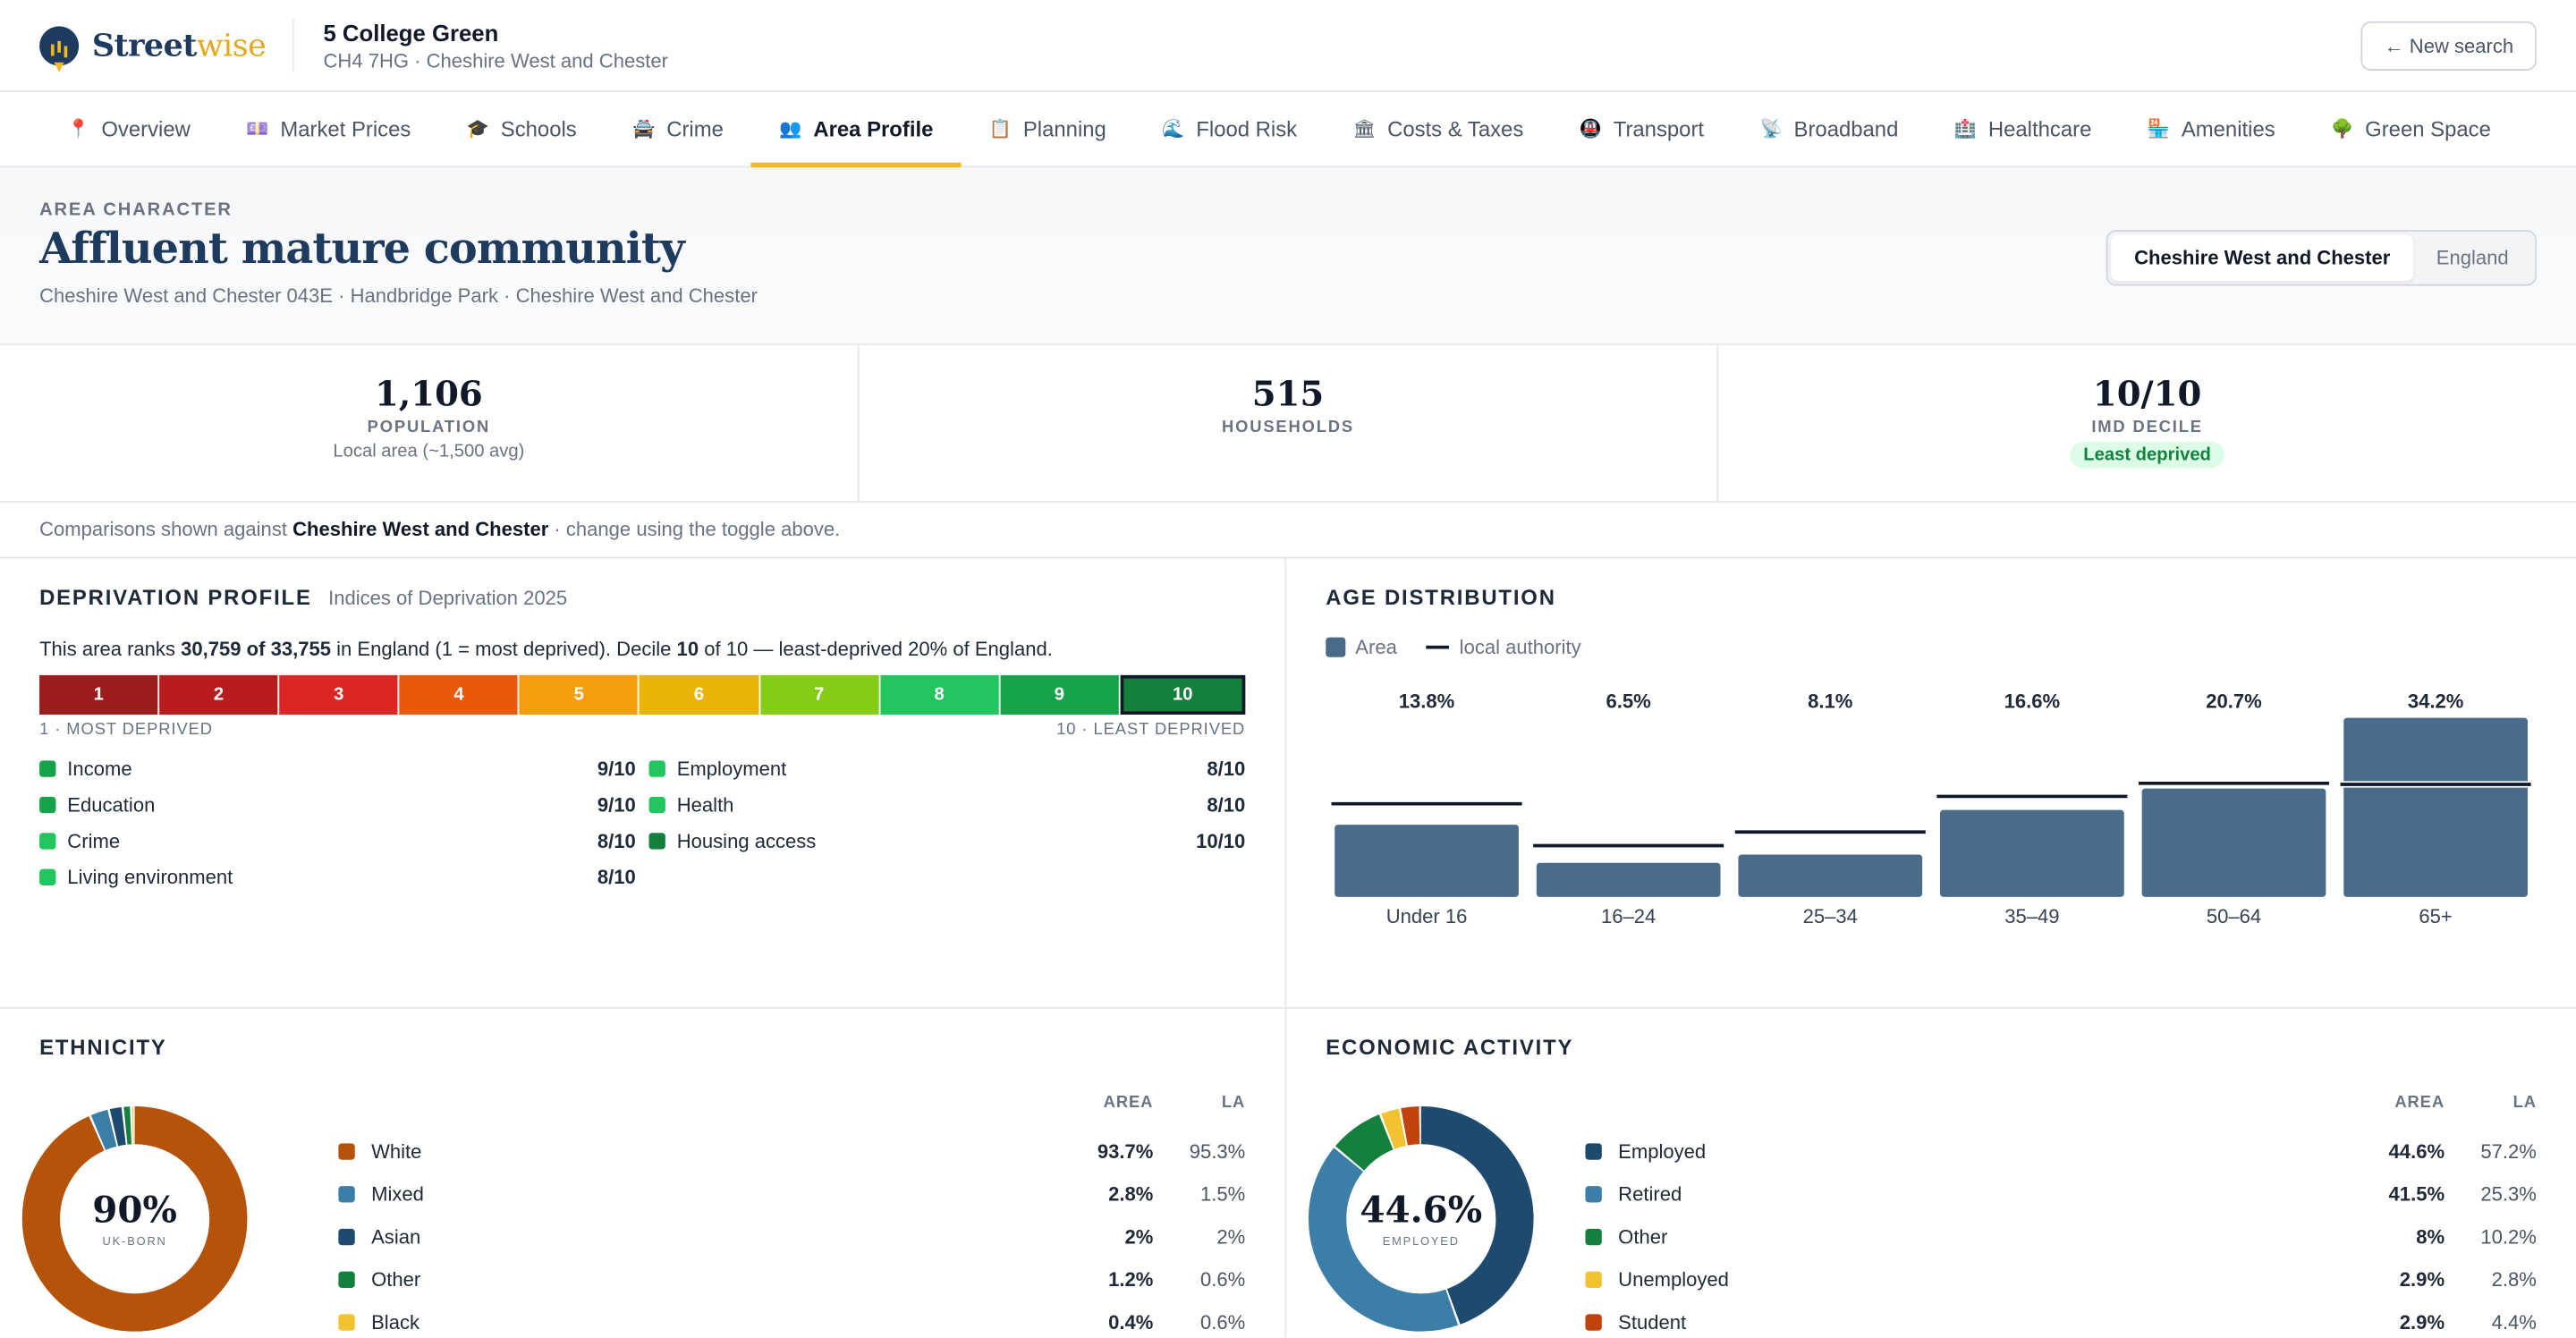 Image resolution: width=2576 pixels, height=1338 pixels. What do you see at coordinates (1673, 1279) in the screenshot?
I see `row-name: Unemployed` at bounding box center [1673, 1279].